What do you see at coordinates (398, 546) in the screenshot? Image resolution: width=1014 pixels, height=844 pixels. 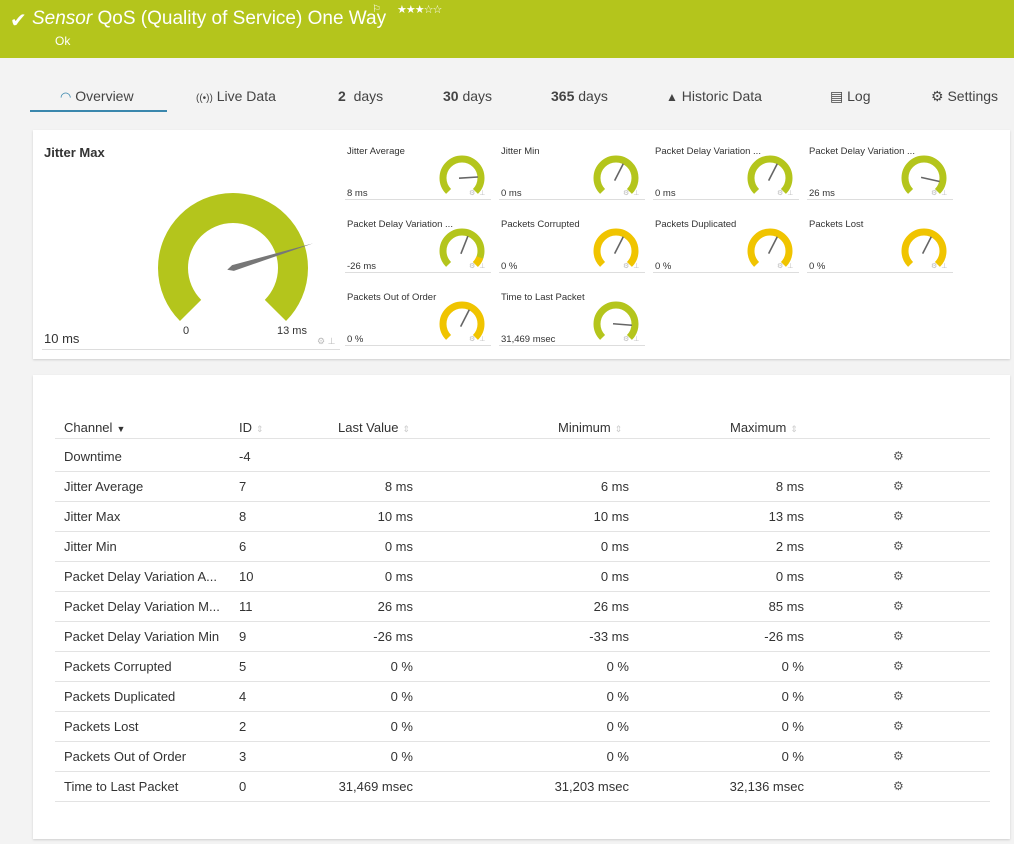 I see `last-value: 0 ms` at bounding box center [398, 546].